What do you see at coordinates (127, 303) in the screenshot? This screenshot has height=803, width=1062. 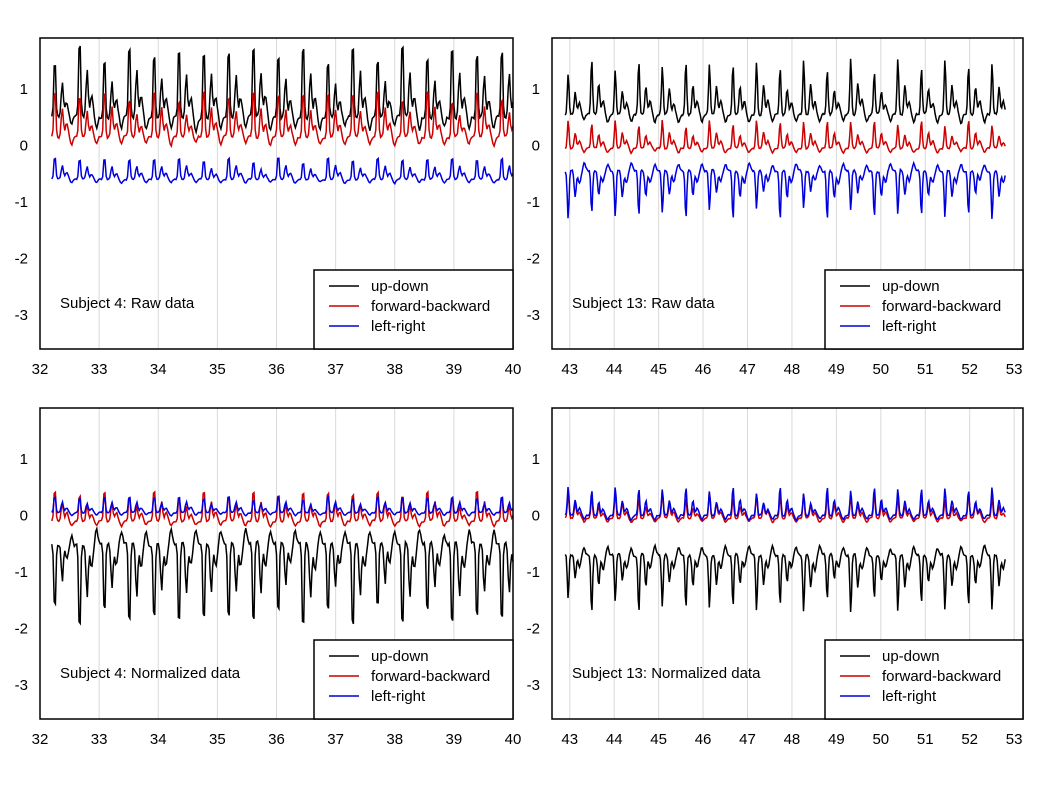 I see `panel-annotation: Subject 4: Raw data` at bounding box center [127, 303].